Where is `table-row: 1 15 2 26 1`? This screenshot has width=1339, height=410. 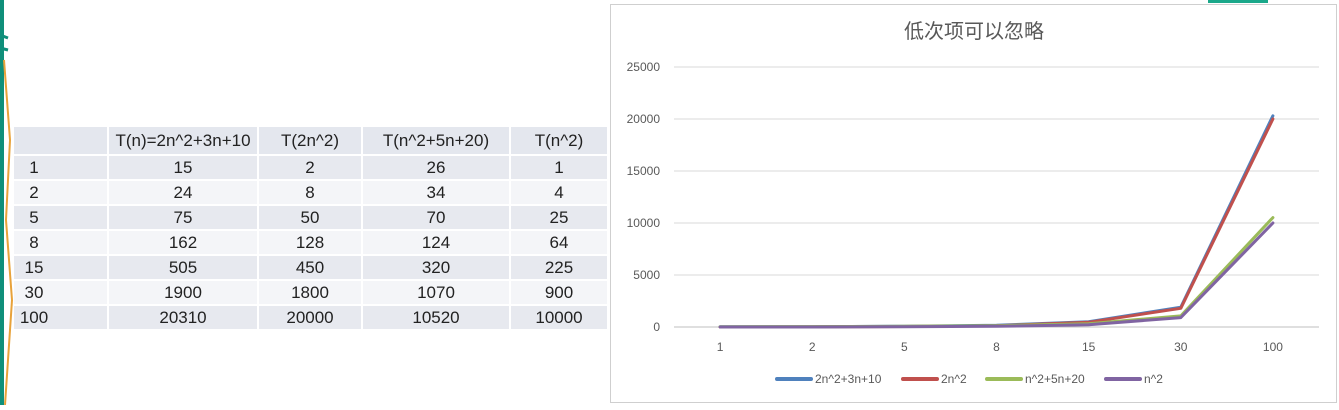
table-row: 1 15 2 26 1 is located at coordinates (310, 167).